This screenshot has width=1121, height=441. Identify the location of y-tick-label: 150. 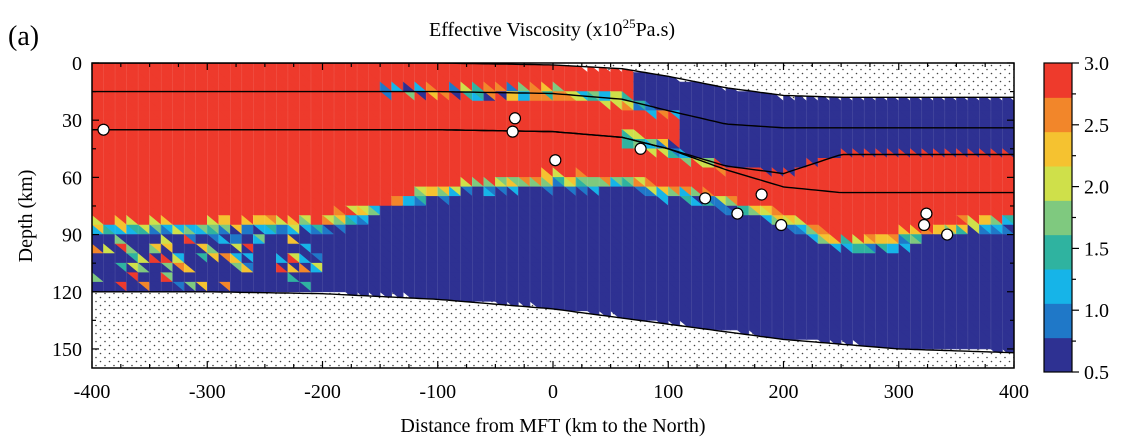
(67, 350).